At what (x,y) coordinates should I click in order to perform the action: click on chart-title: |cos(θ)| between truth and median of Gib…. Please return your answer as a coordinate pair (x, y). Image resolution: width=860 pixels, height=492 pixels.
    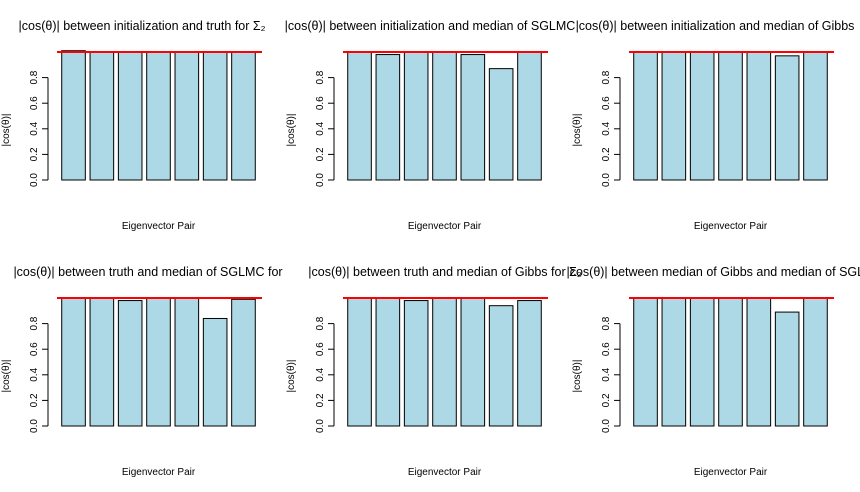
    Looking at the image, I should click on (445, 272).